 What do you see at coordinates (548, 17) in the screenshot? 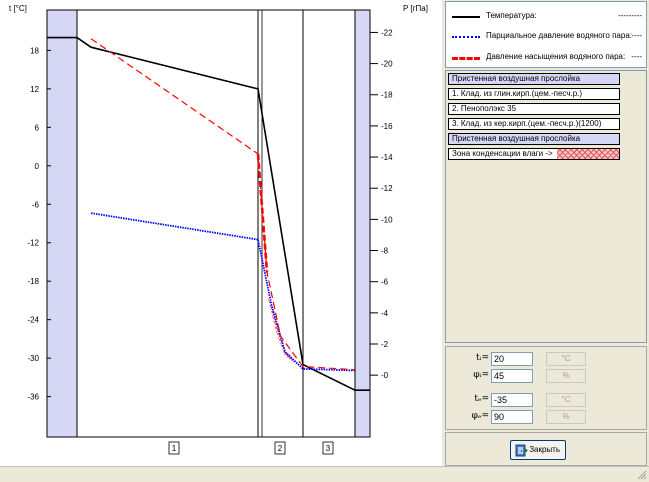
I see `legend-item-temperature: Температура: ---------` at bounding box center [548, 17].